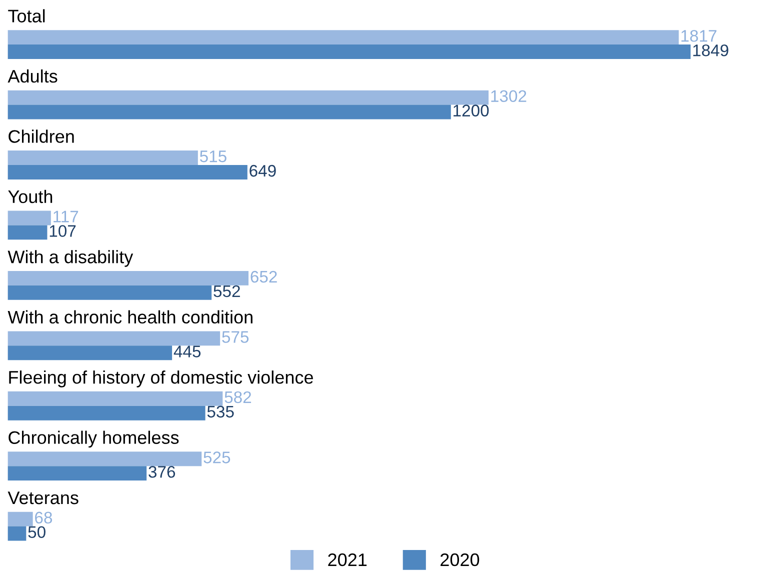  Describe the element at coordinates (93, 439) in the screenshot. I see `y-tick-label: Chronically homeless` at that location.